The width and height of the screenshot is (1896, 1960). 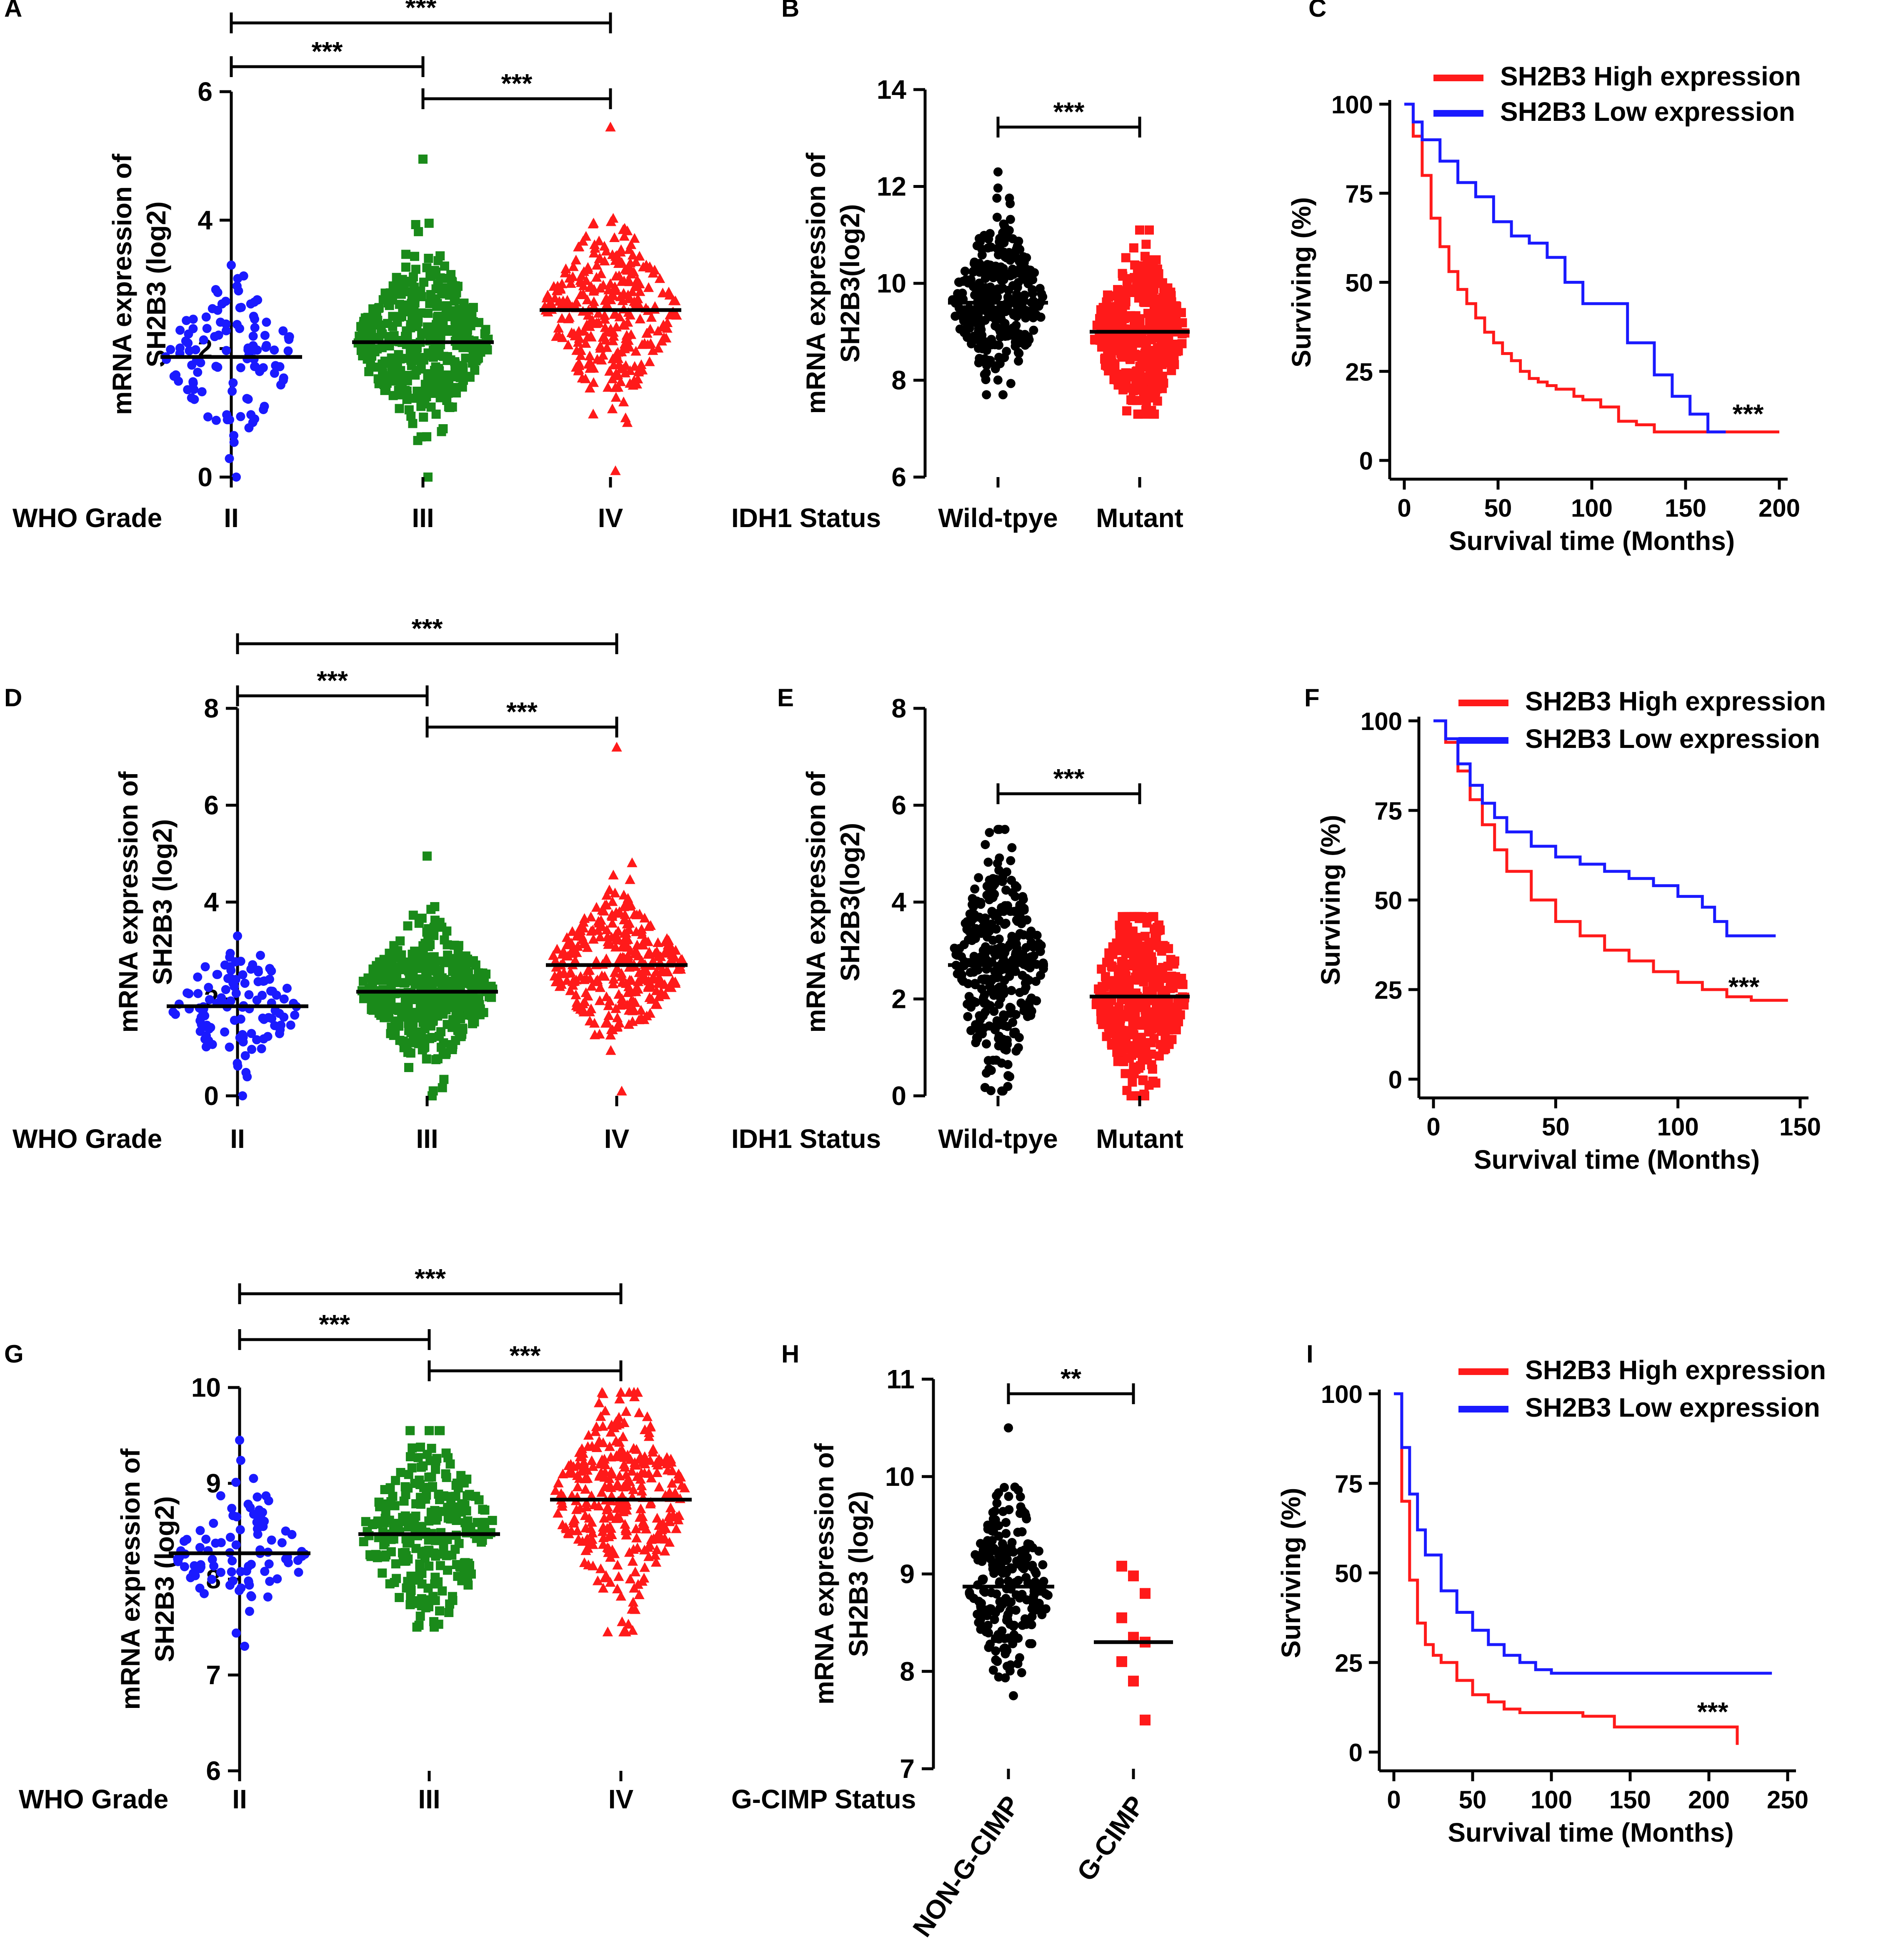 I want to click on group-axis-label: WHO Grade, so click(x=87, y=518).